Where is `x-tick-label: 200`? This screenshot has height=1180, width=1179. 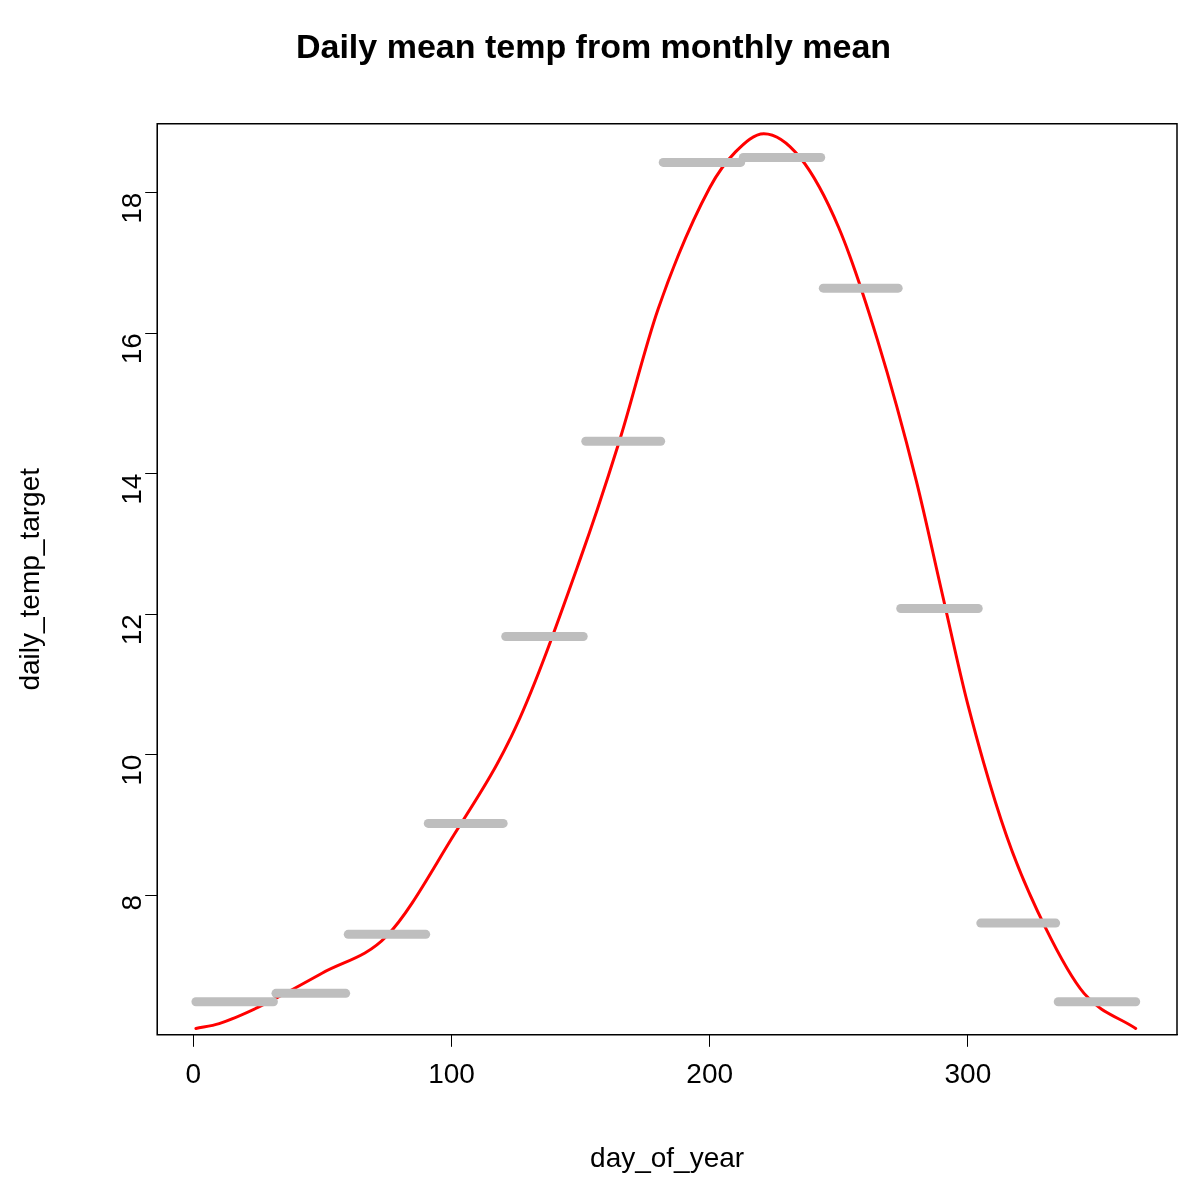 x-tick-label: 200 is located at coordinates (710, 1074).